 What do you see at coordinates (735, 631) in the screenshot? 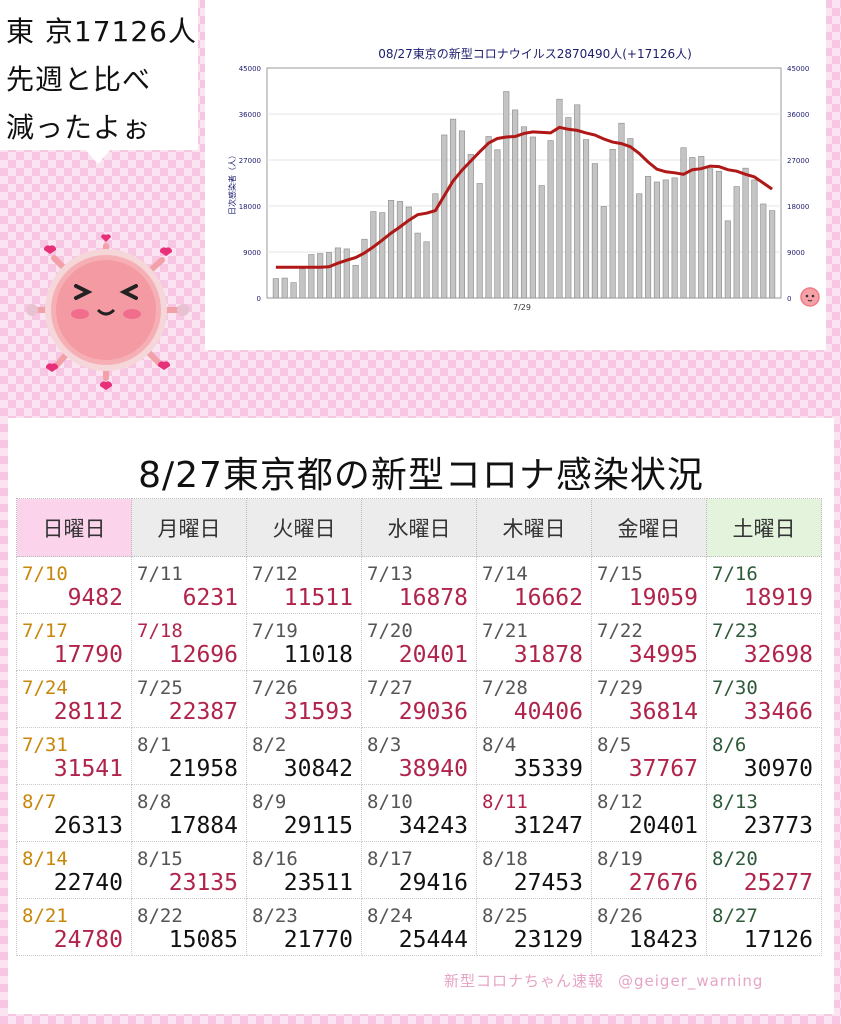
I see `day-date: 7/23` at bounding box center [735, 631].